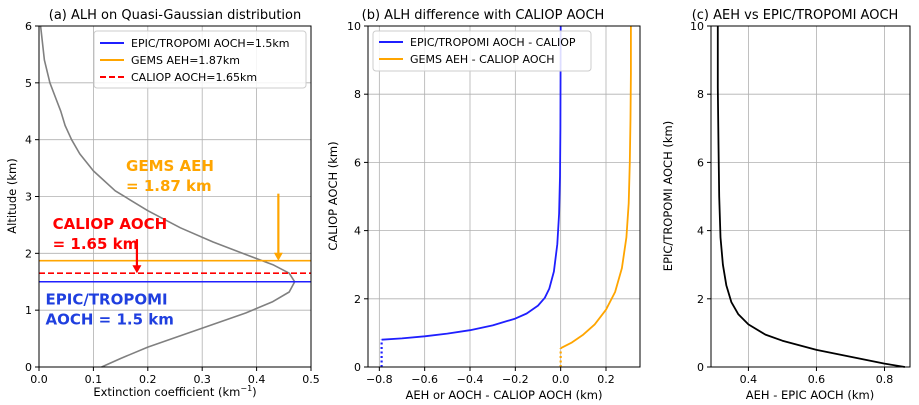 This screenshot has width=919, height=405. I want to click on panel-b-ytick-label-4: 8, so click(357, 94).